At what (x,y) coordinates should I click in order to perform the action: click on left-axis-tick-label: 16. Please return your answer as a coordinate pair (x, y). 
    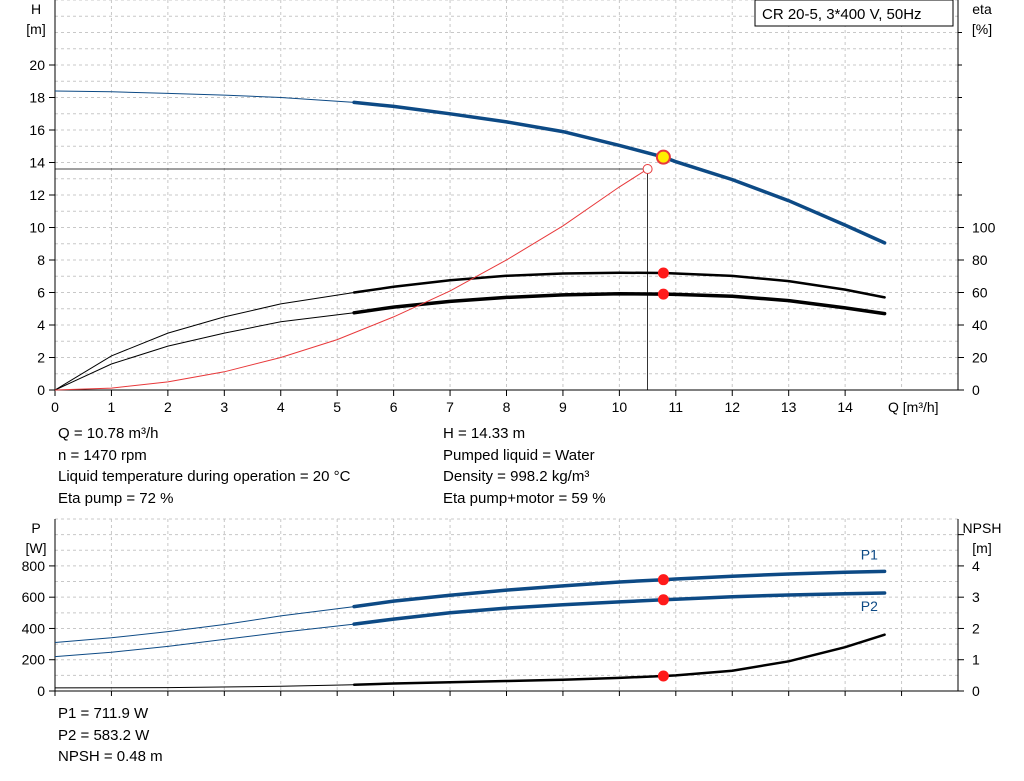
    Looking at the image, I should click on (37, 130).